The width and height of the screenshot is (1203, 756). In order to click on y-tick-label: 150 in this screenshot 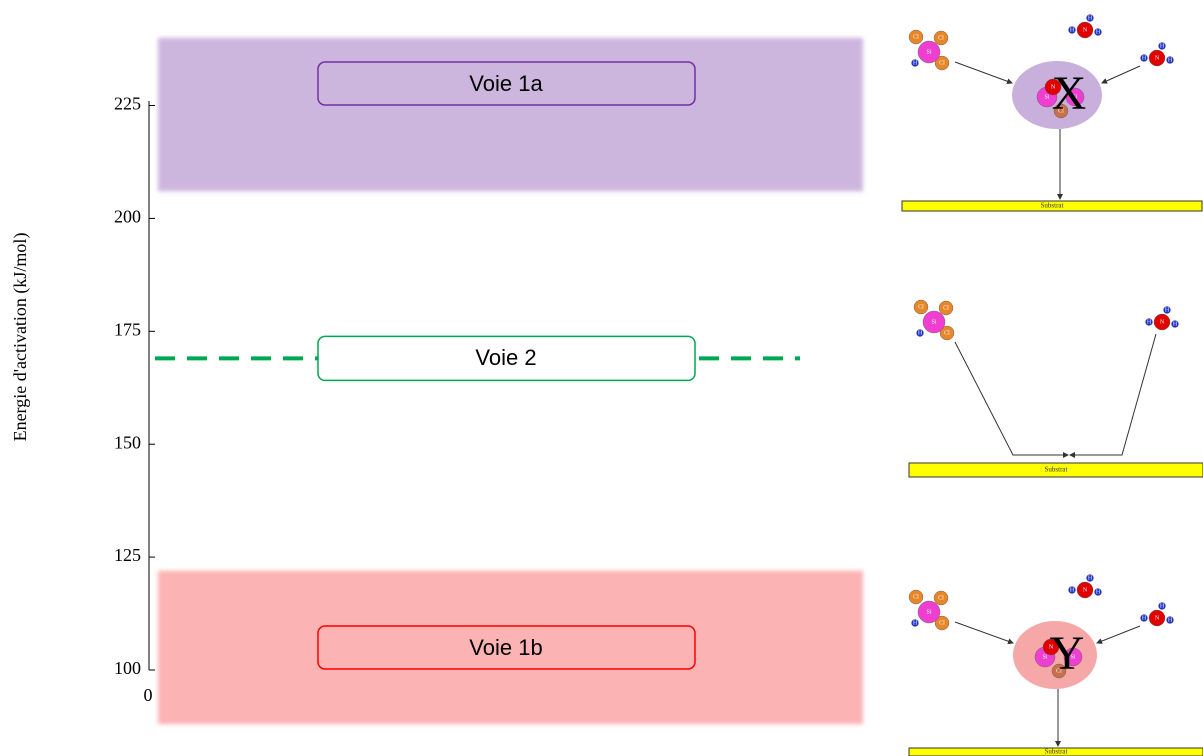, I will do `click(127, 442)`.